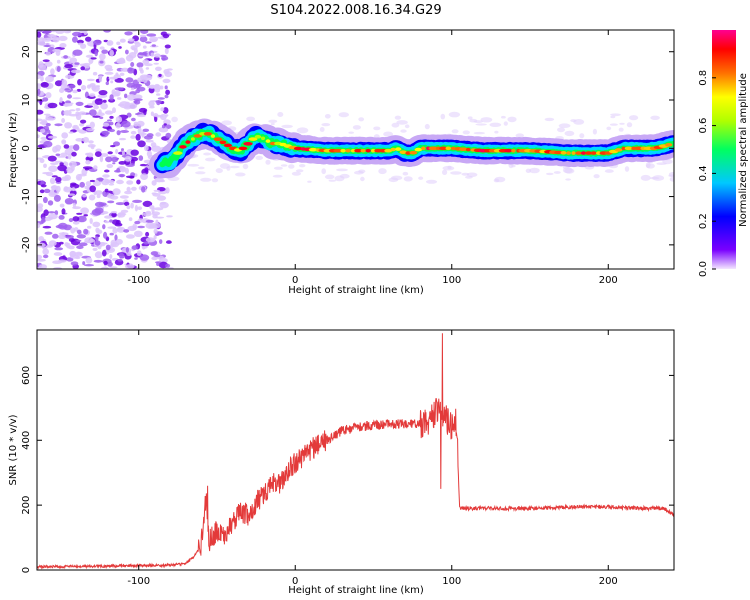 The width and height of the screenshot is (750, 600). I want to click on figure-title: S104.2022.008.16.34.G29, so click(355, 10).